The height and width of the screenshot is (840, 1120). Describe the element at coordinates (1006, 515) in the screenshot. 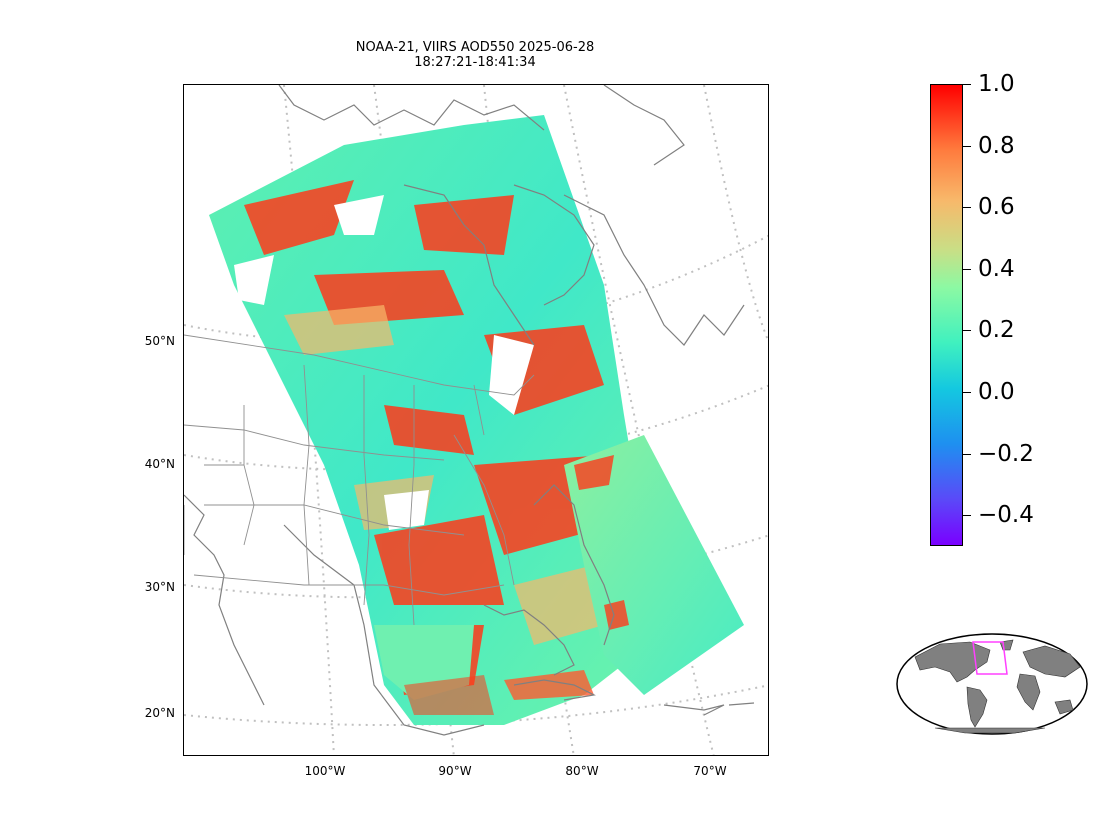

I see `colorbar-tick-label: −0.4` at that location.